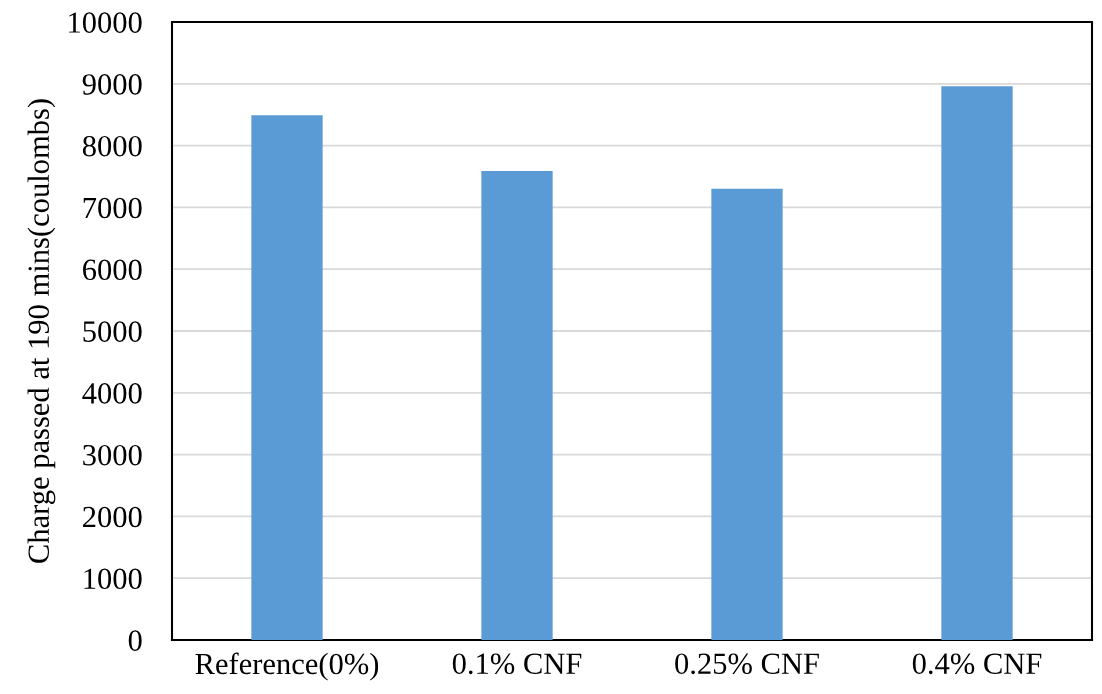  What do you see at coordinates (112, 84) in the screenshot?
I see `y-tick-label: 9000` at bounding box center [112, 84].